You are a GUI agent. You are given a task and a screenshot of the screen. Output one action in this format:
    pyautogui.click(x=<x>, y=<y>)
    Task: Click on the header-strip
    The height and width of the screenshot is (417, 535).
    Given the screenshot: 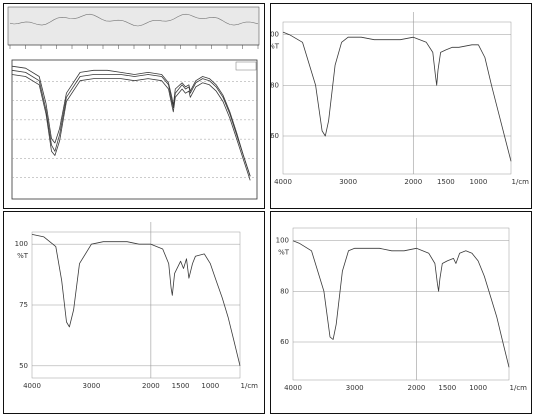 What is the action you would take?
    pyautogui.click(x=133, y=26)
    